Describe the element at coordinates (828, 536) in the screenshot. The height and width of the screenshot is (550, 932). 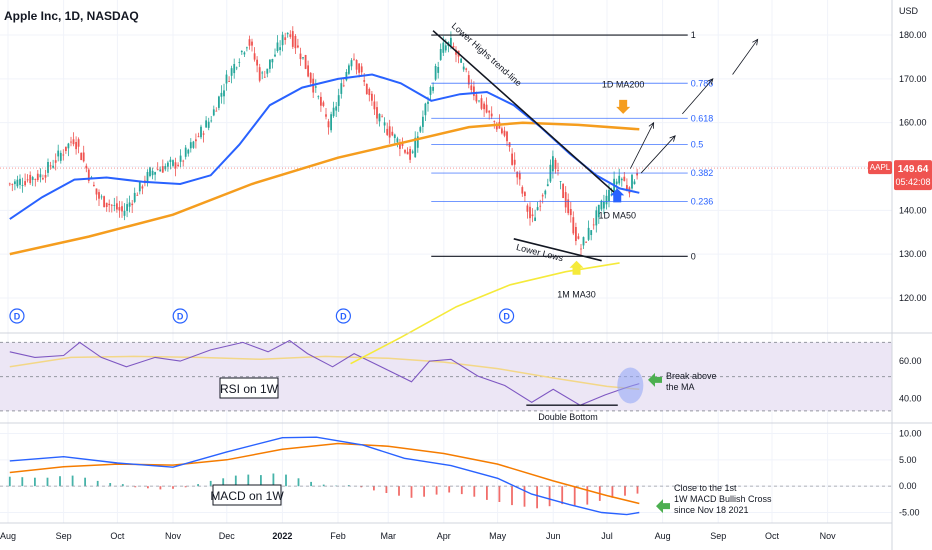
I see `x-tick-label: Nov` at that location.